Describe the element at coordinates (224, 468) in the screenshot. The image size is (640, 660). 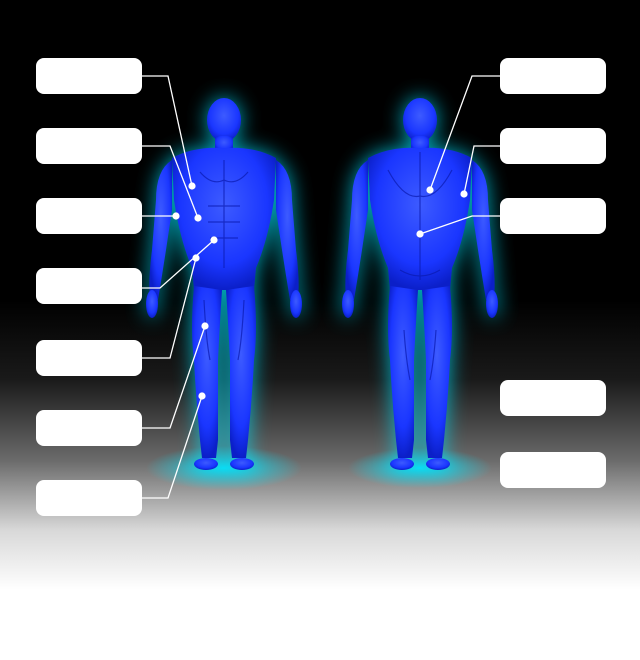
I see `front-floor-glow` at that location.